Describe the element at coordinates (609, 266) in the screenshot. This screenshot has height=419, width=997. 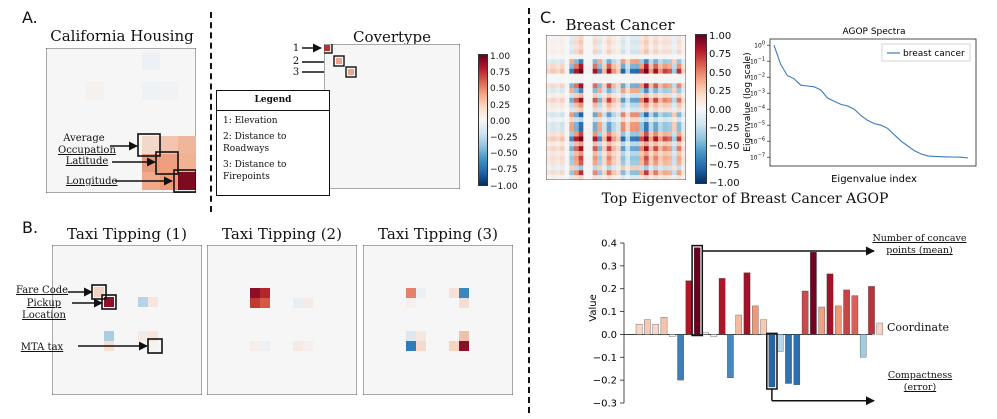
I see `bar-ytick-label: 0.3` at that location.